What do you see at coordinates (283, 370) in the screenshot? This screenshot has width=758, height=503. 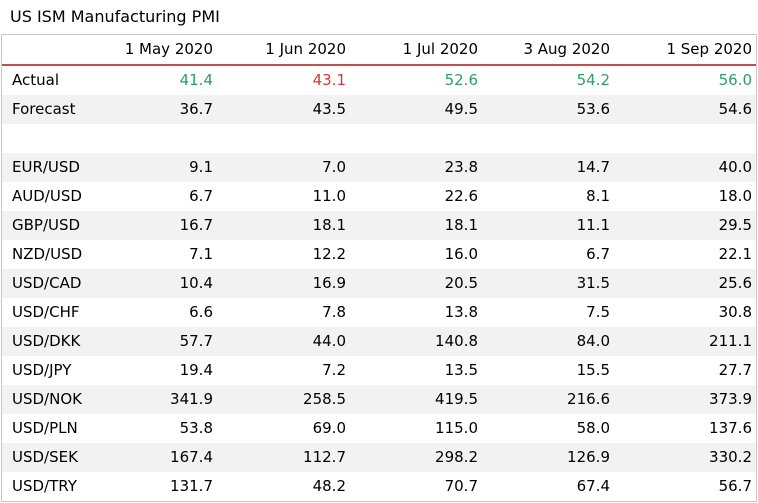 I see `pair-value: 7.2` at bounding box center [283, 370].